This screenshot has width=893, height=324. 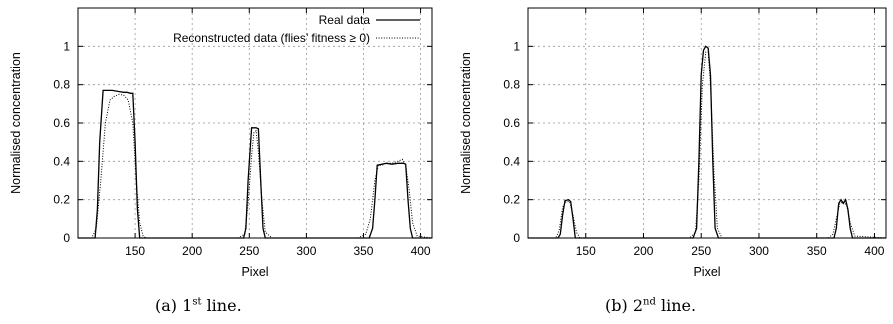 What do you see at coordinates (197, 302) in the screenshot?
I see `caption-a-suffix: st` at bounding box center [197, 302].